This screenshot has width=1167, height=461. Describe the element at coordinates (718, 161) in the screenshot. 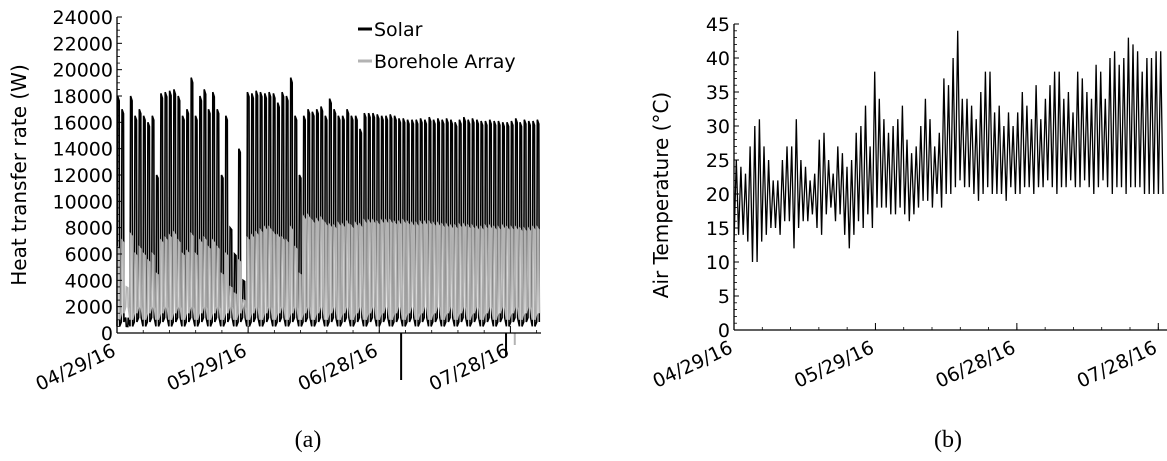

I see `y-tick-label: 25` at that location.